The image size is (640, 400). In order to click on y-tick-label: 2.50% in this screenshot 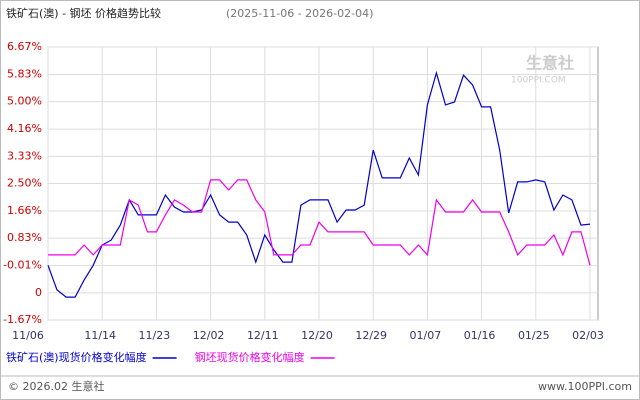, I will do `click(24, 183)`.